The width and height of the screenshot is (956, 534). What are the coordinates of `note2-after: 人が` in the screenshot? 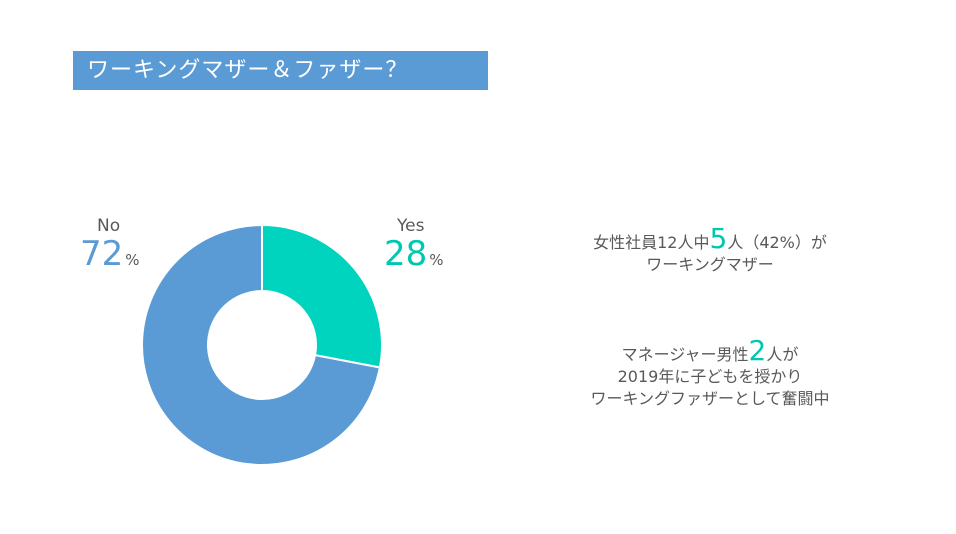 It's located at (782, 354).